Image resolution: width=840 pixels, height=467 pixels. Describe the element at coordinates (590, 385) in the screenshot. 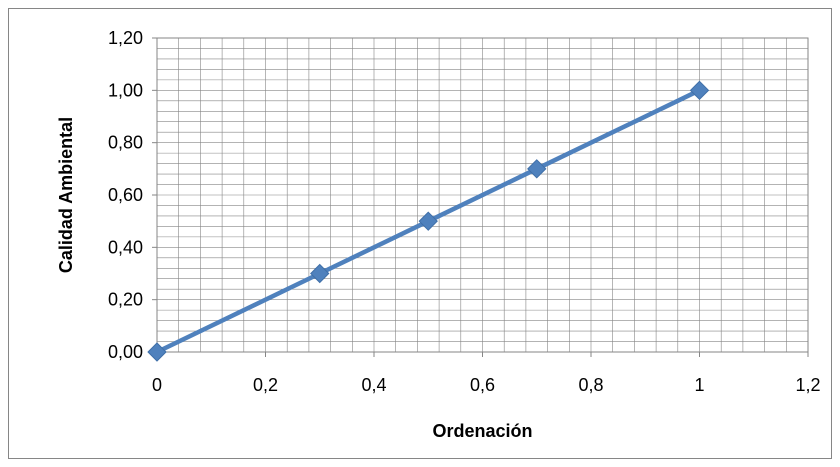

I see `x-tick-label: 0,8` at that location.